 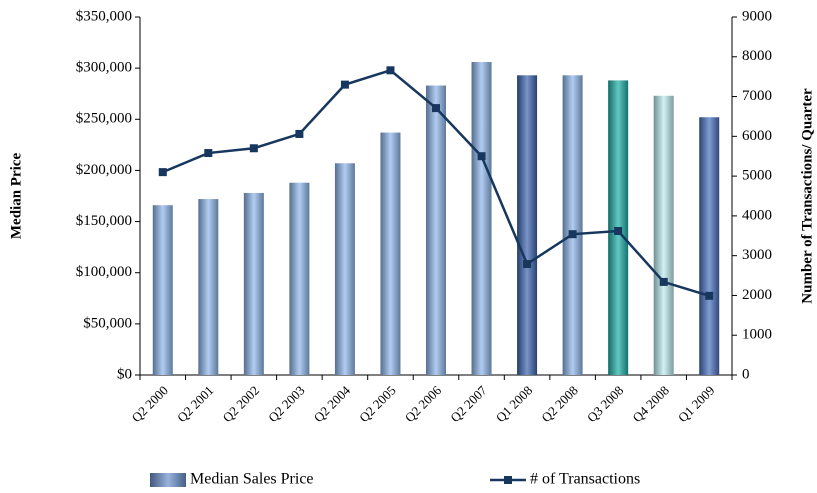 What do you see at coordinates (124, 374) in the screenshot?
I see `y-tick-label: $0` at bounding box center [124, 374].